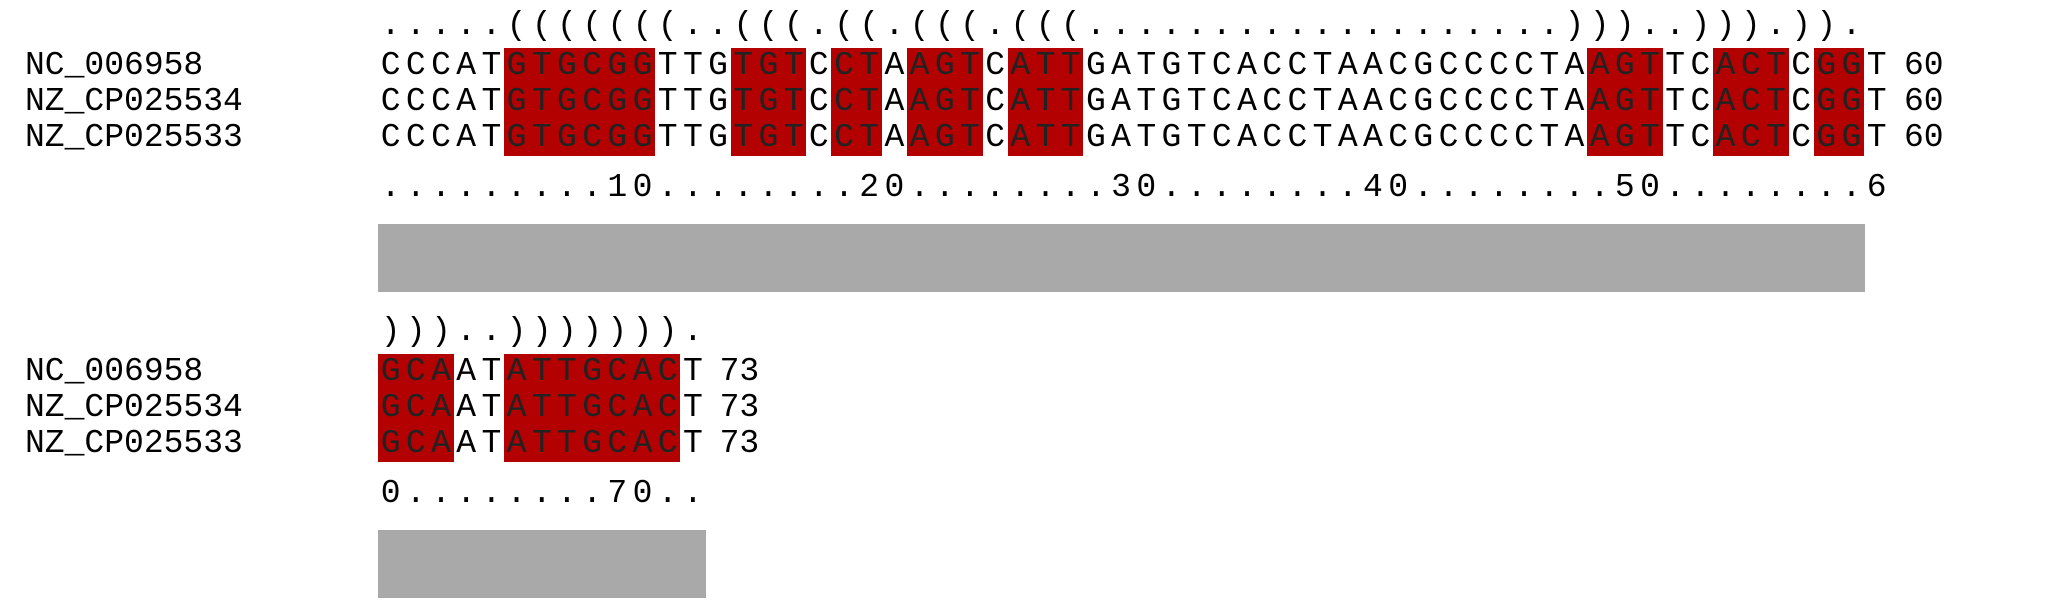 The width and height of the screenshot is (2050, 612). I want to click on ruler-char: 1, so click(617, 187).